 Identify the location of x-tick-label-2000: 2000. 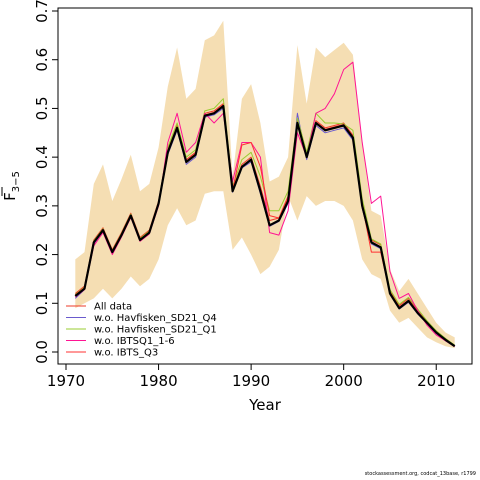
(344, 381).